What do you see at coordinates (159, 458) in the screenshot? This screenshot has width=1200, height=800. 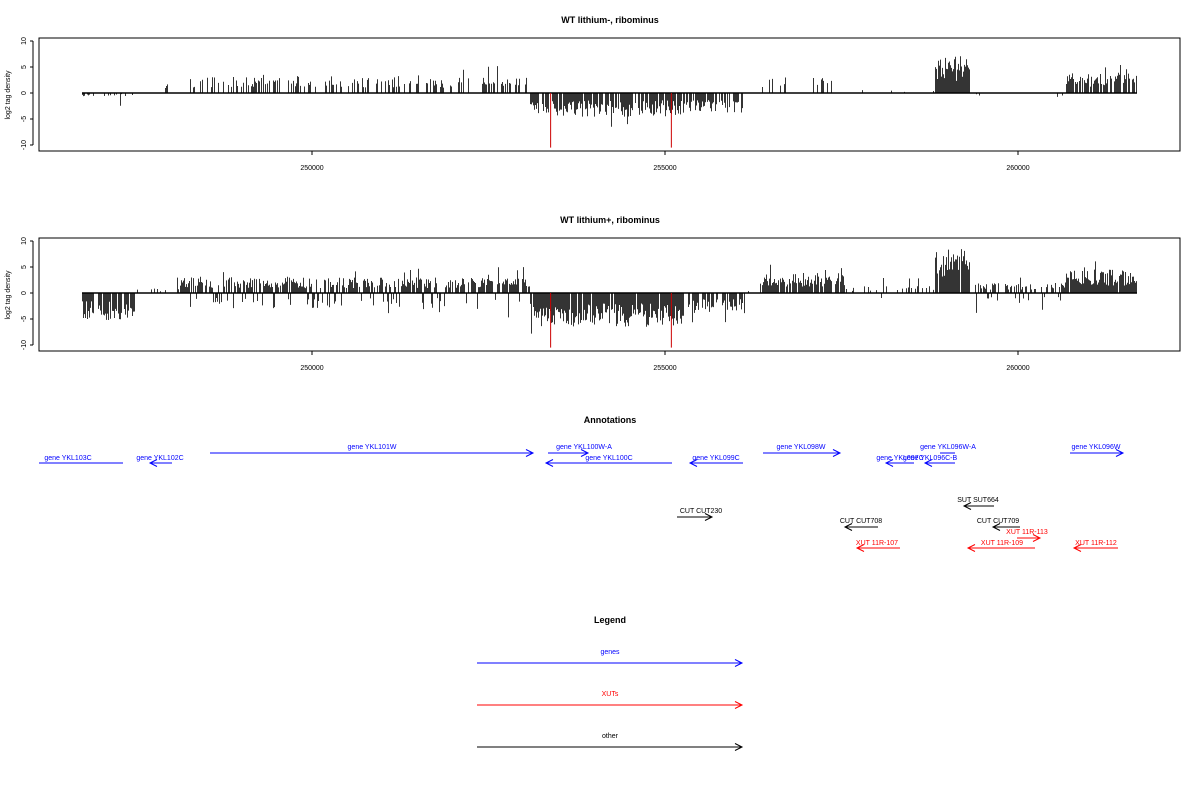 I see `feature-label: gene YKL102C` at bounding box center [159, 458].